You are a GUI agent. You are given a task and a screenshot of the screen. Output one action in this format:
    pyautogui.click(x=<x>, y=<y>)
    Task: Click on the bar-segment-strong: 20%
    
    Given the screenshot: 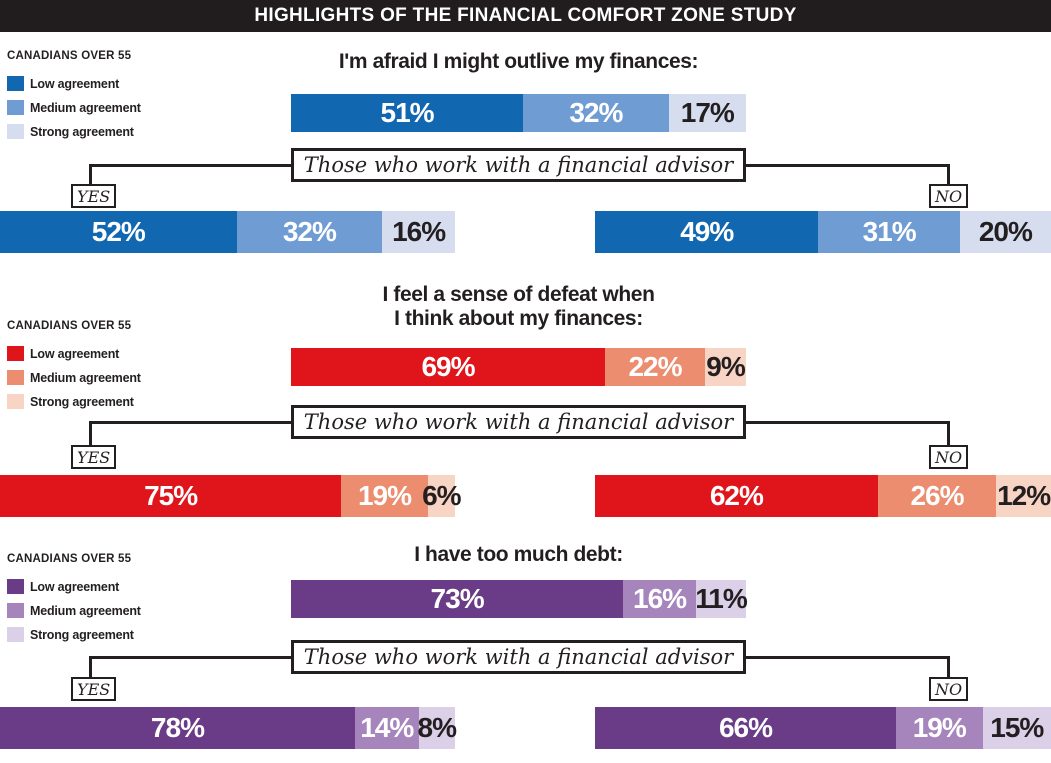 What is the action you would take?
    pyautogui.click(x=1005, y=232)
    